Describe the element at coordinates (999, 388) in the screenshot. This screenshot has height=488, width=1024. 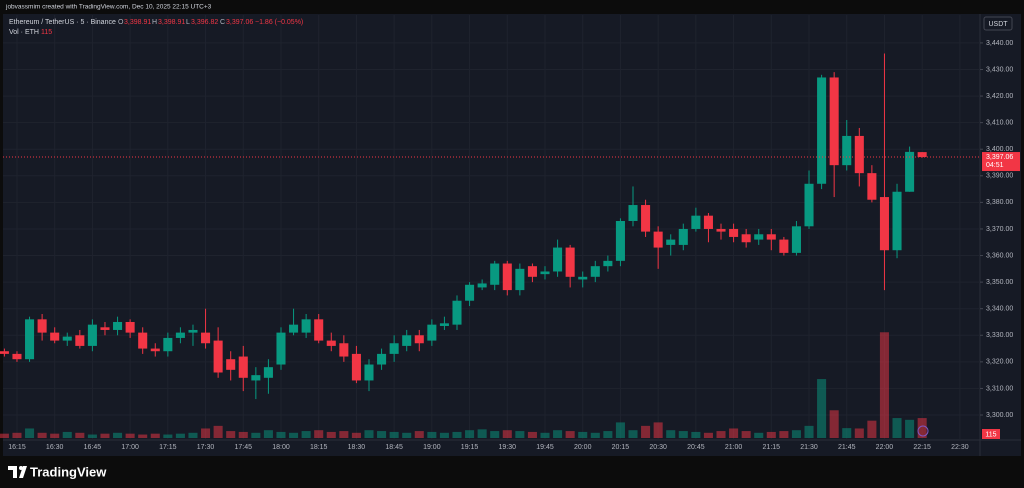
I see `y-tick-label: 3,310.00` at that location.